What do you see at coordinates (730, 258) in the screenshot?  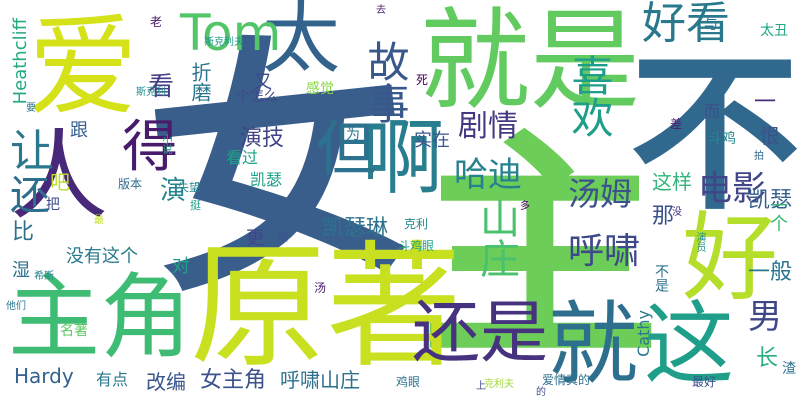 I see `word-hao: 好` at bounding box center [730, 258].